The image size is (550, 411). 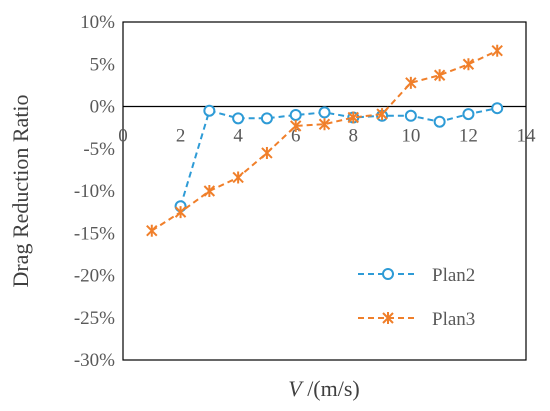 I want to click on y-tick-label: -10%, so click(x=94, y=191).